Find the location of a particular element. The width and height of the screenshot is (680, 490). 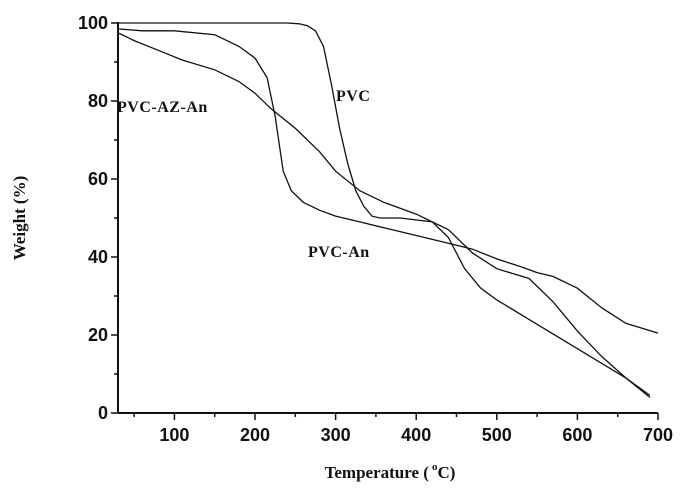

y-axis-title: Weight (%) is located at coordinates (19, 218).